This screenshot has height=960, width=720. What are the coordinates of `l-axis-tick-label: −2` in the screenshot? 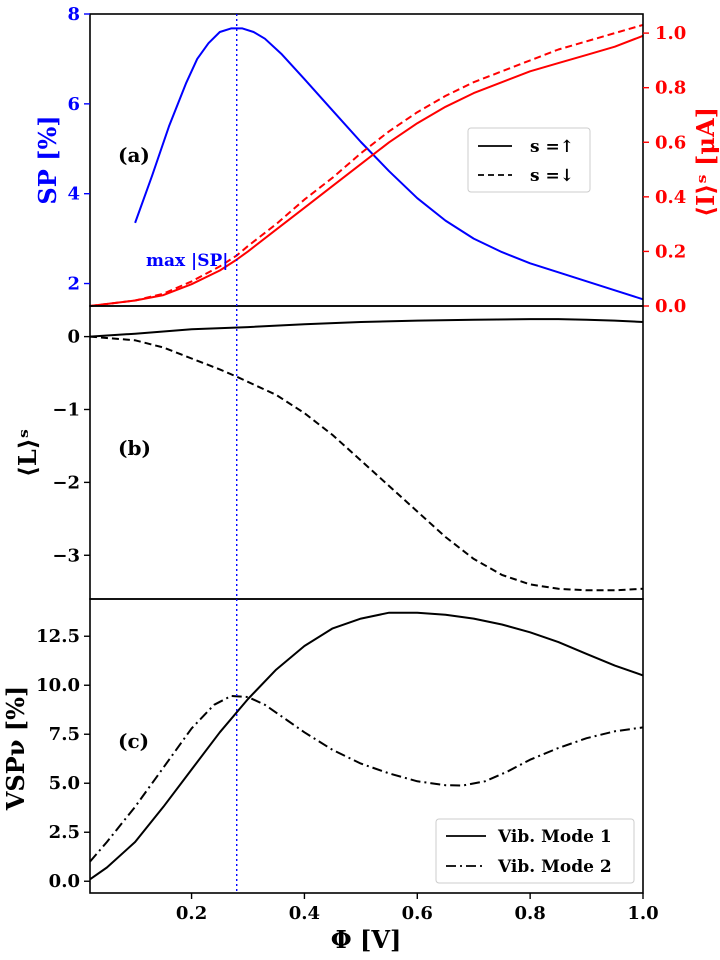 It's located at (66, 482).